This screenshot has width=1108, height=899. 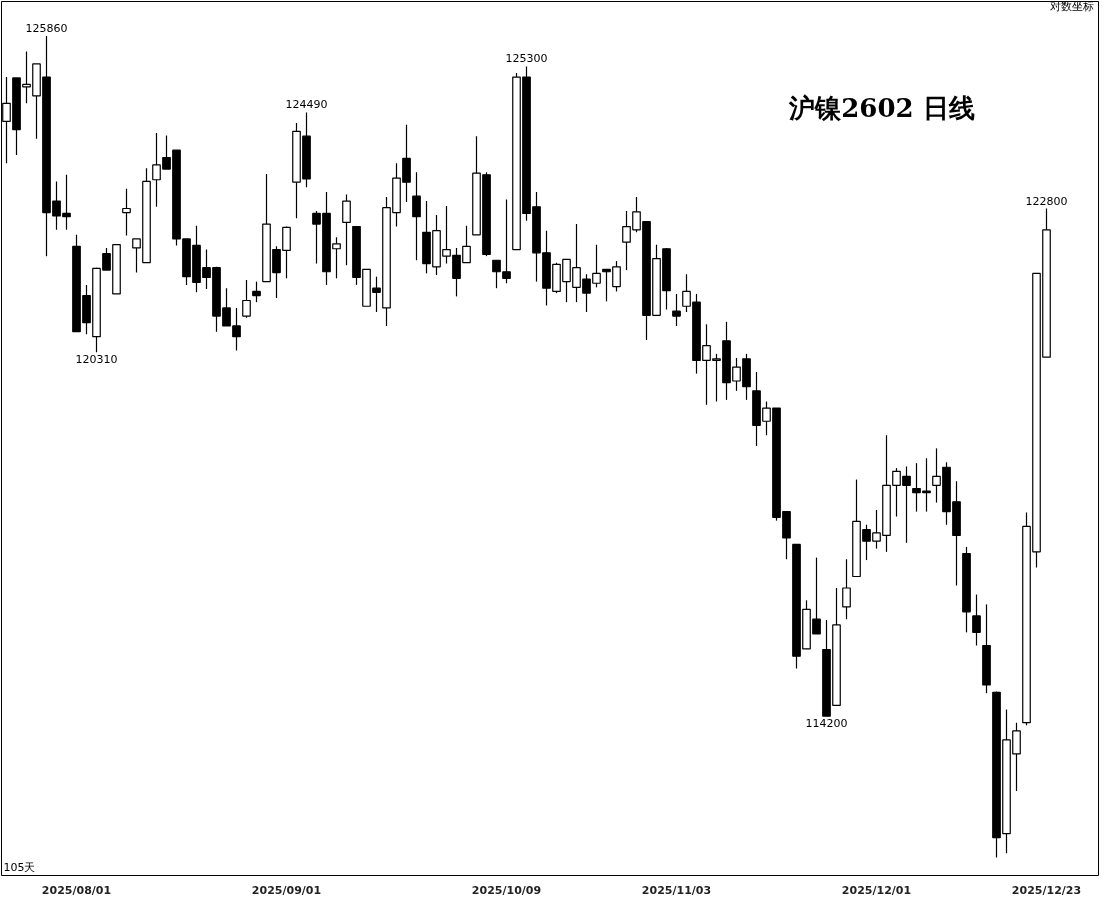 I want to click on x-tick-label: 2025/11/03, so click(x=676, y=890).